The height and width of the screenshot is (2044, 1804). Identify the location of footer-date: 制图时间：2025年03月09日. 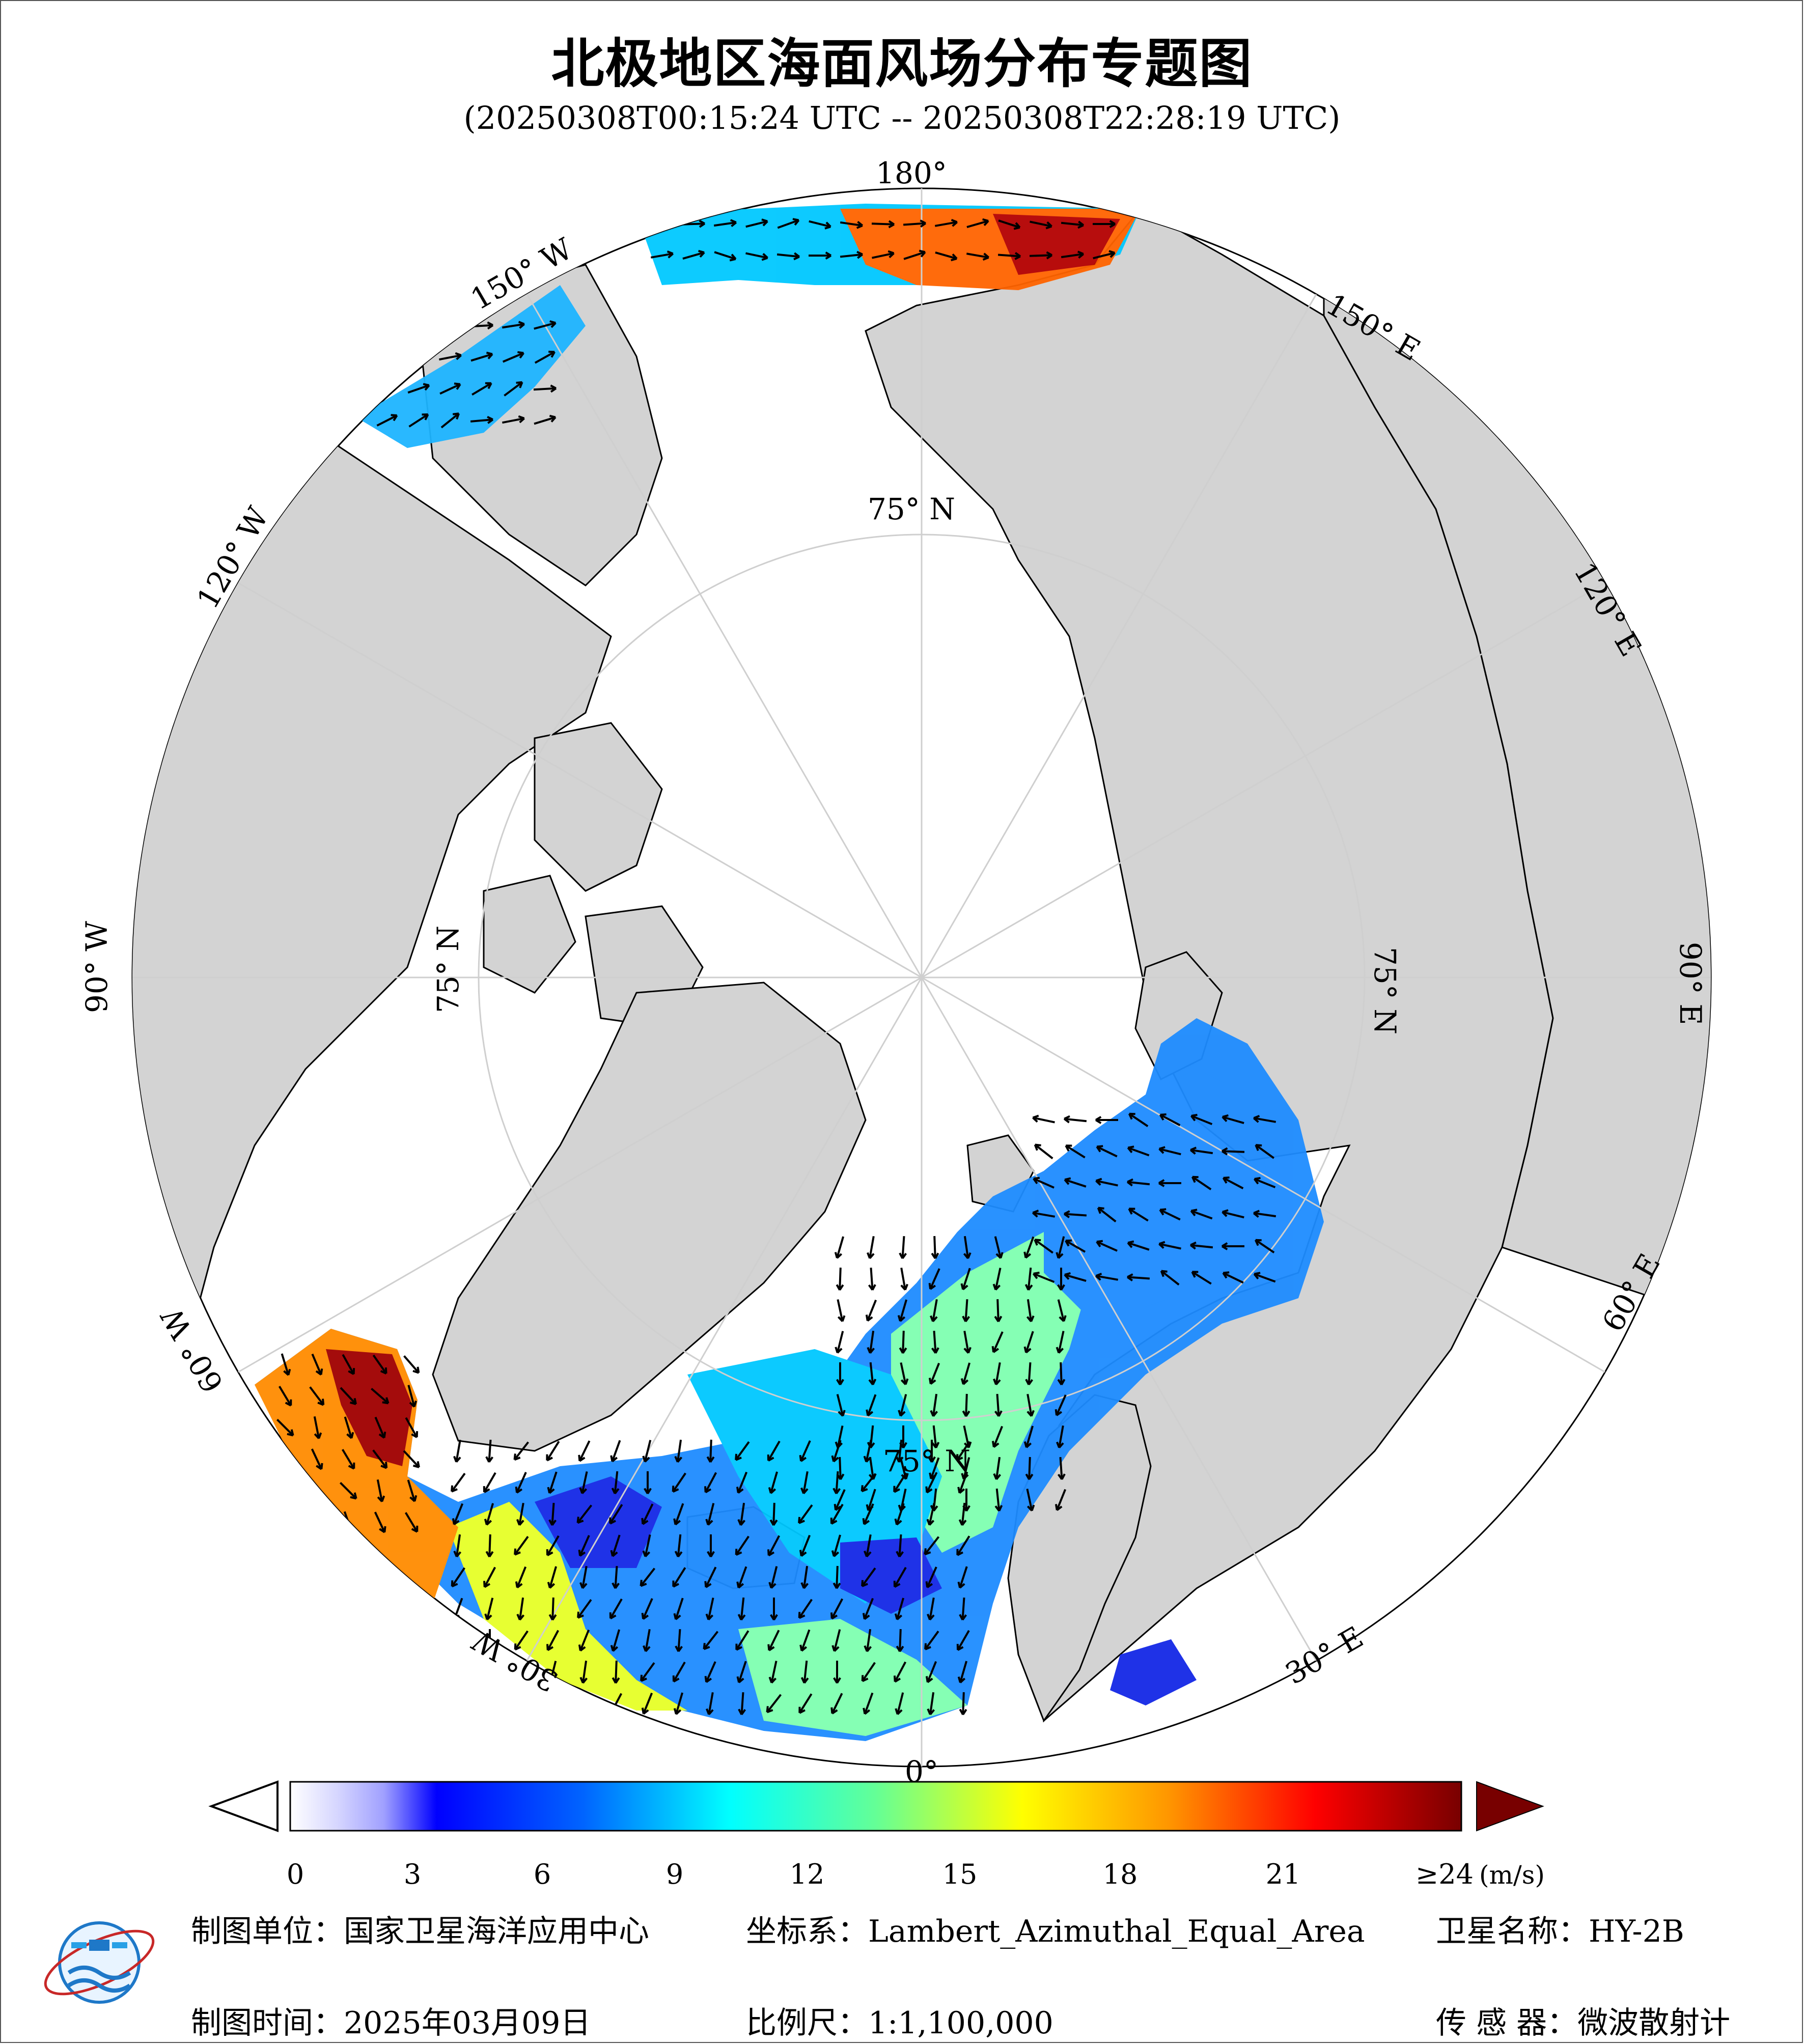
(391, 2023).